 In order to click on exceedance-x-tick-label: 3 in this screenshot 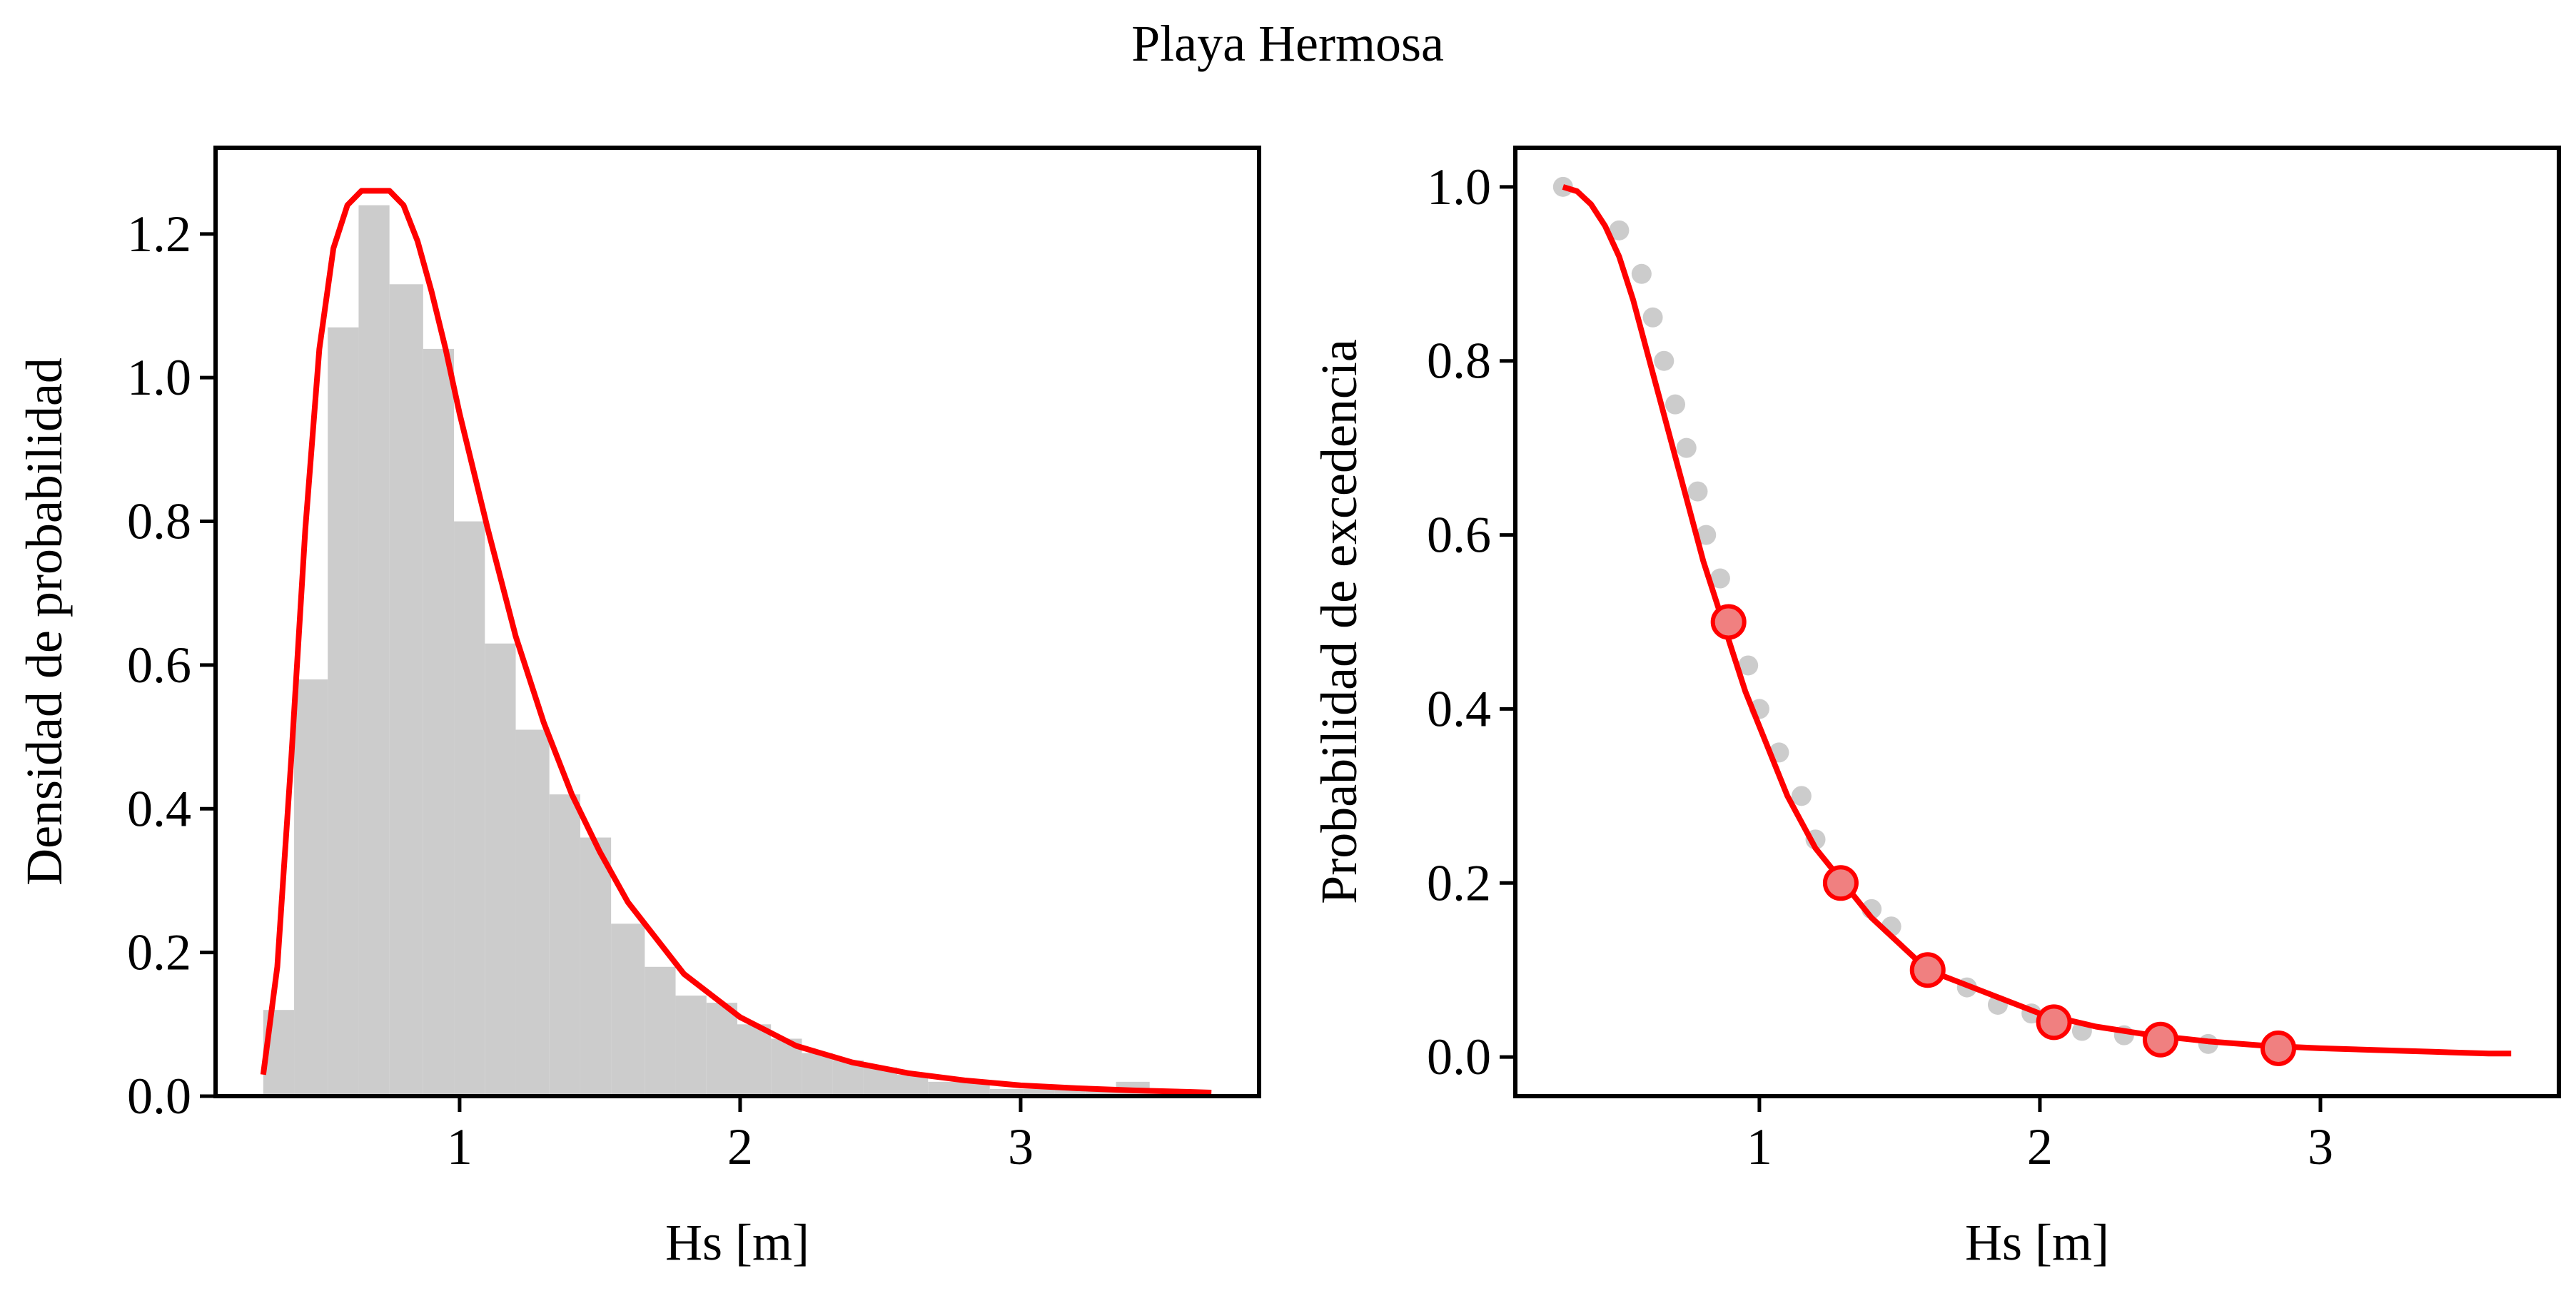, I will do `click(2320, 1146)`.